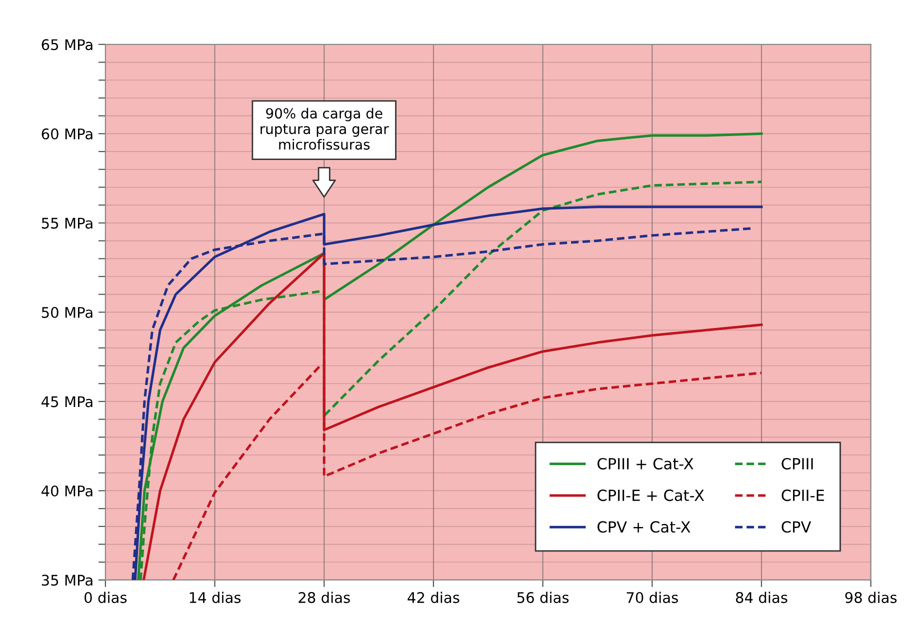 Image resolution: width=909 pixels, height=617 pixels. I want to click on x-tick-label: 14 dias, so click(215, 598).